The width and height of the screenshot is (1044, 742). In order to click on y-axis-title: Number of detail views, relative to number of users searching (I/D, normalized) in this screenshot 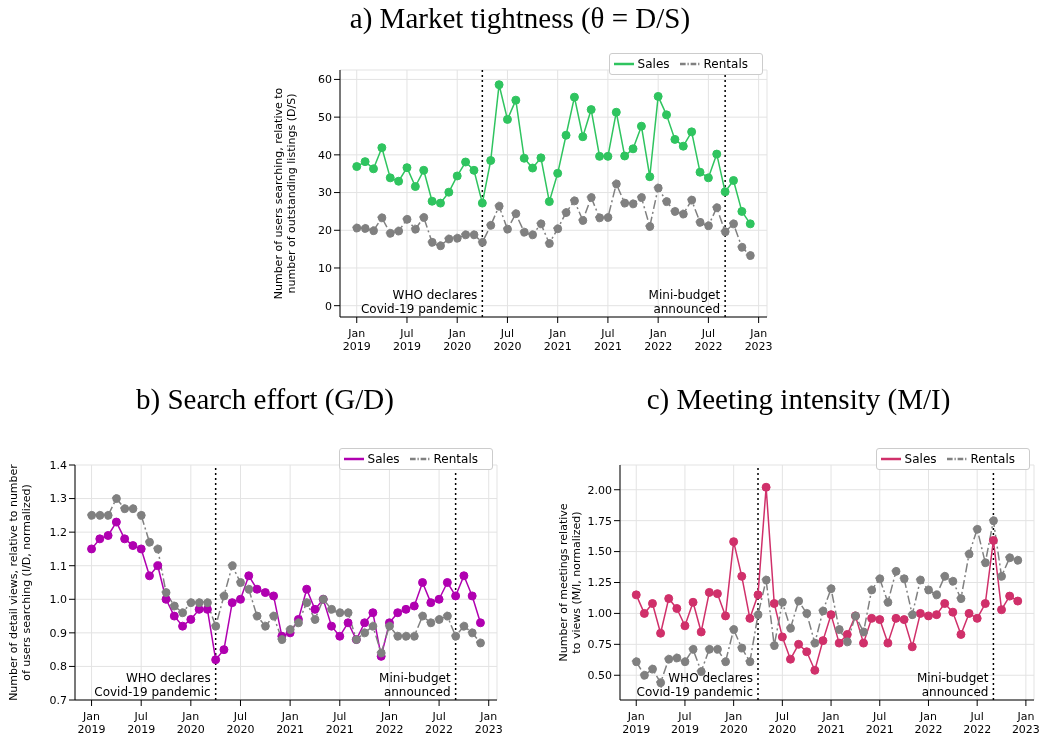, I will do `click(20, 582)`.